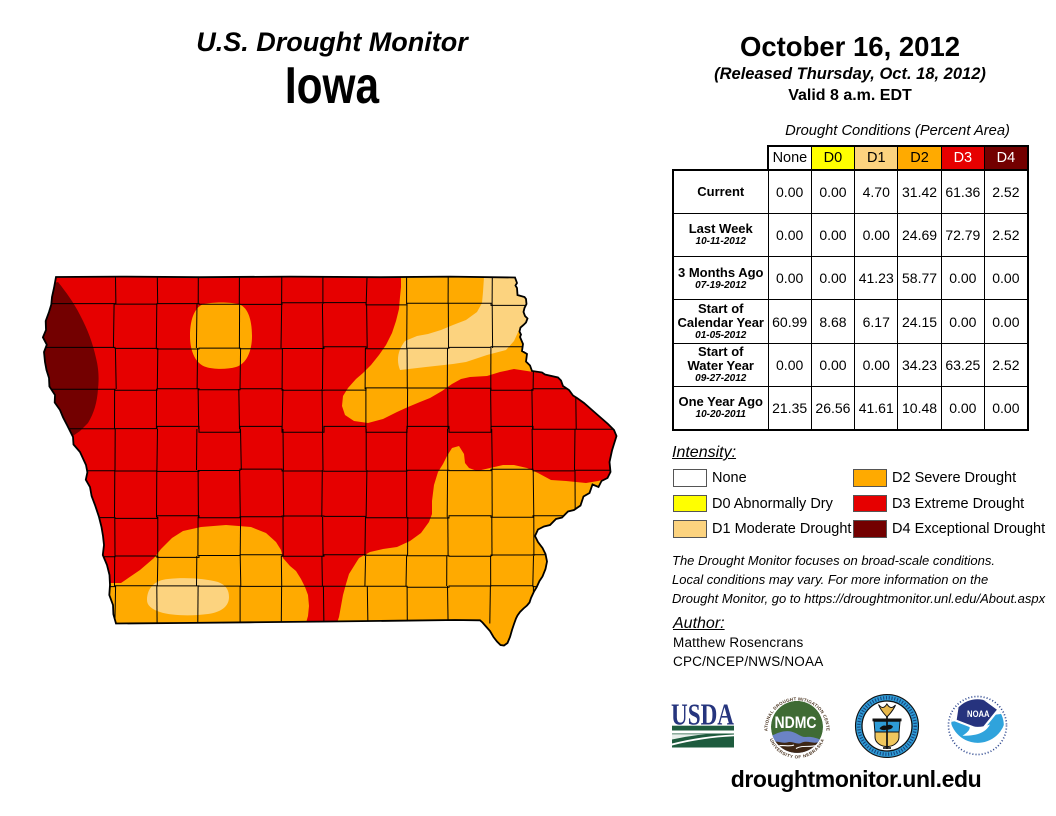  What do you see at coordinates (796, 723) in the screenshot?
I see `svg-text: NDMC` at bounding box center [796, 723].